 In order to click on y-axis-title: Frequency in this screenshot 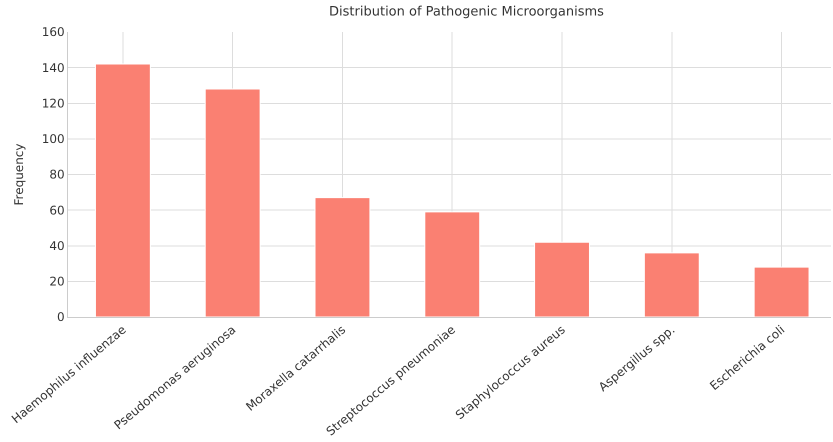, I will do `click(19, 175)`.